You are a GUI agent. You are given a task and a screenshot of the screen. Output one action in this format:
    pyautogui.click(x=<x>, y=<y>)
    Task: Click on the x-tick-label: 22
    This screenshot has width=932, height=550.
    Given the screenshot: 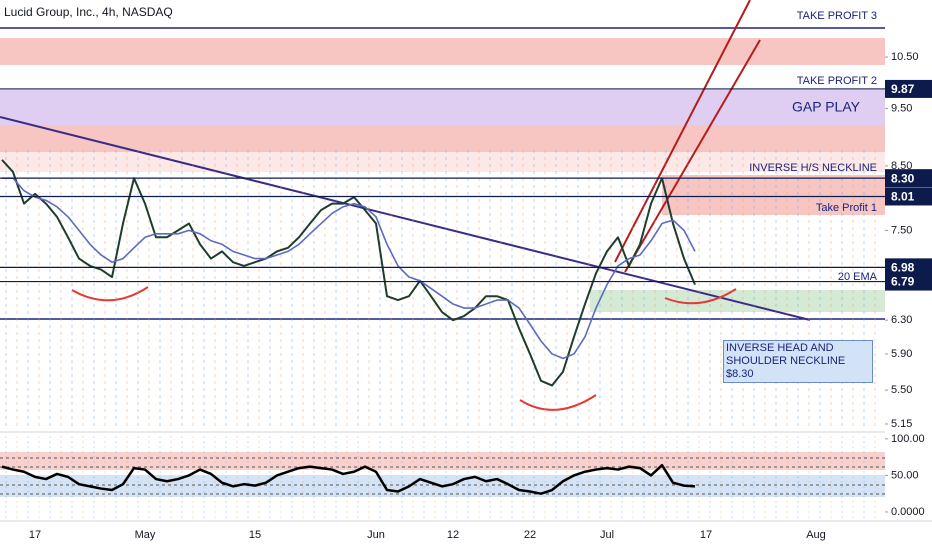 What is the action you would take?
    pyautogui.click(x=530, y=535)
    